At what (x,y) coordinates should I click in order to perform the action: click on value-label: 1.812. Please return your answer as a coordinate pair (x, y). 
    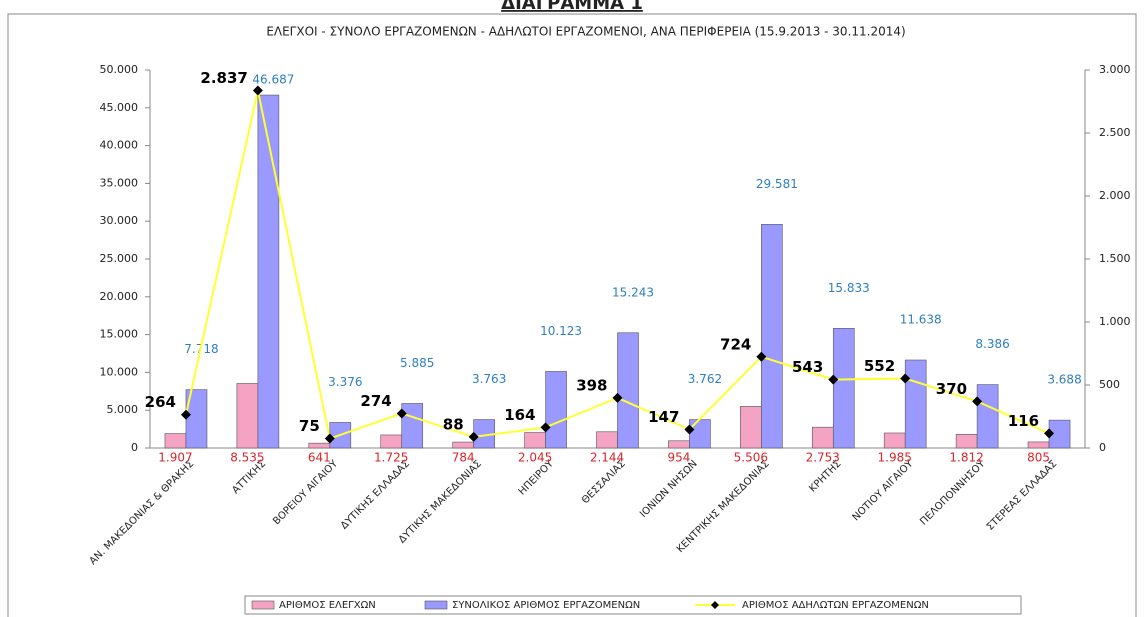
    Looking at the image, I should click on (966, 458).